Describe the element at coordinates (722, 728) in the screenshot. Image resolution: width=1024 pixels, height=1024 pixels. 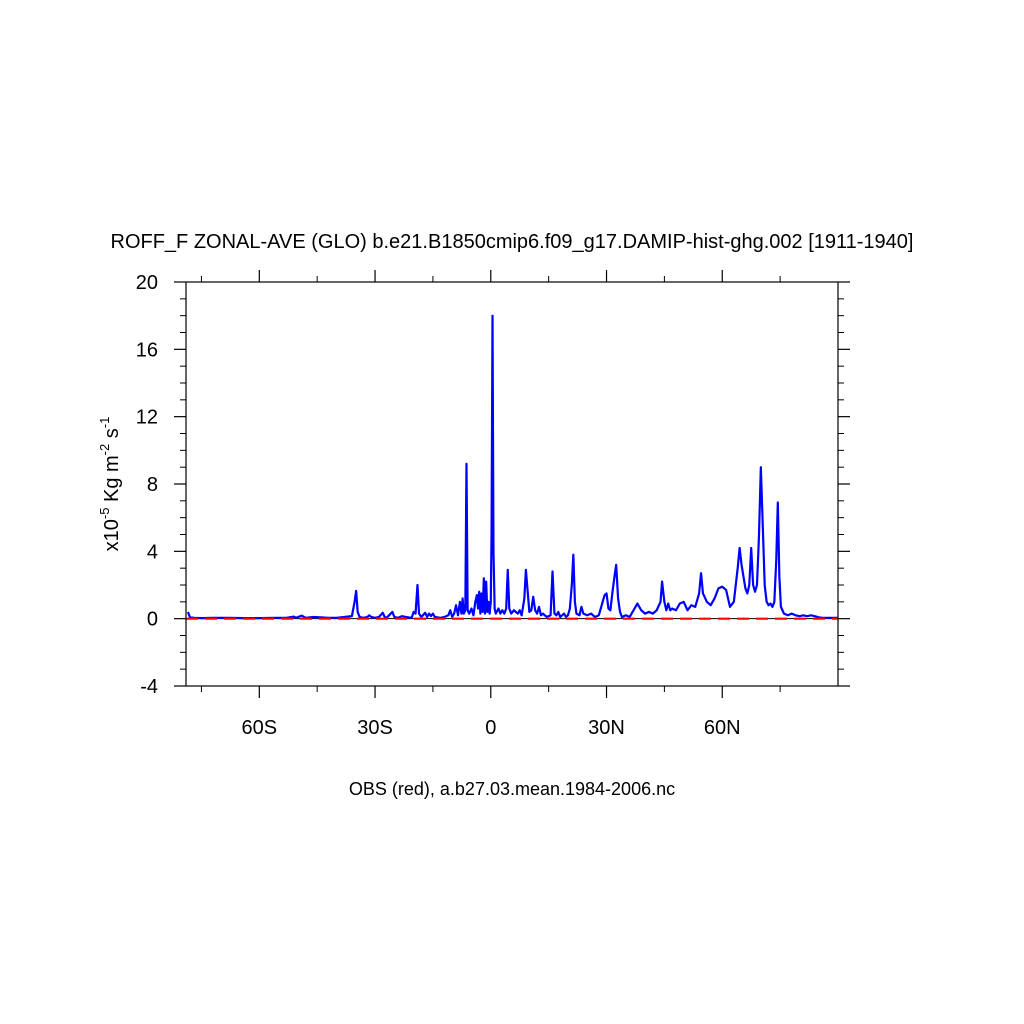
I see `x-tick-label-4: 60N` at that location.